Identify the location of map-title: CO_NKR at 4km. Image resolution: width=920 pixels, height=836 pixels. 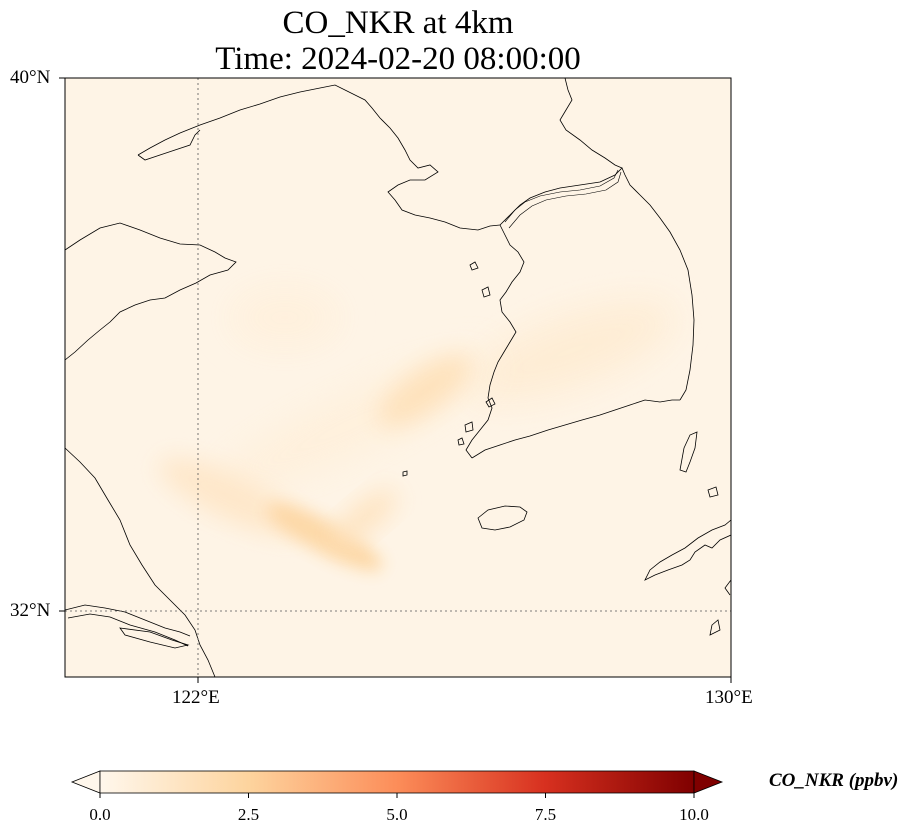
(398, 23).